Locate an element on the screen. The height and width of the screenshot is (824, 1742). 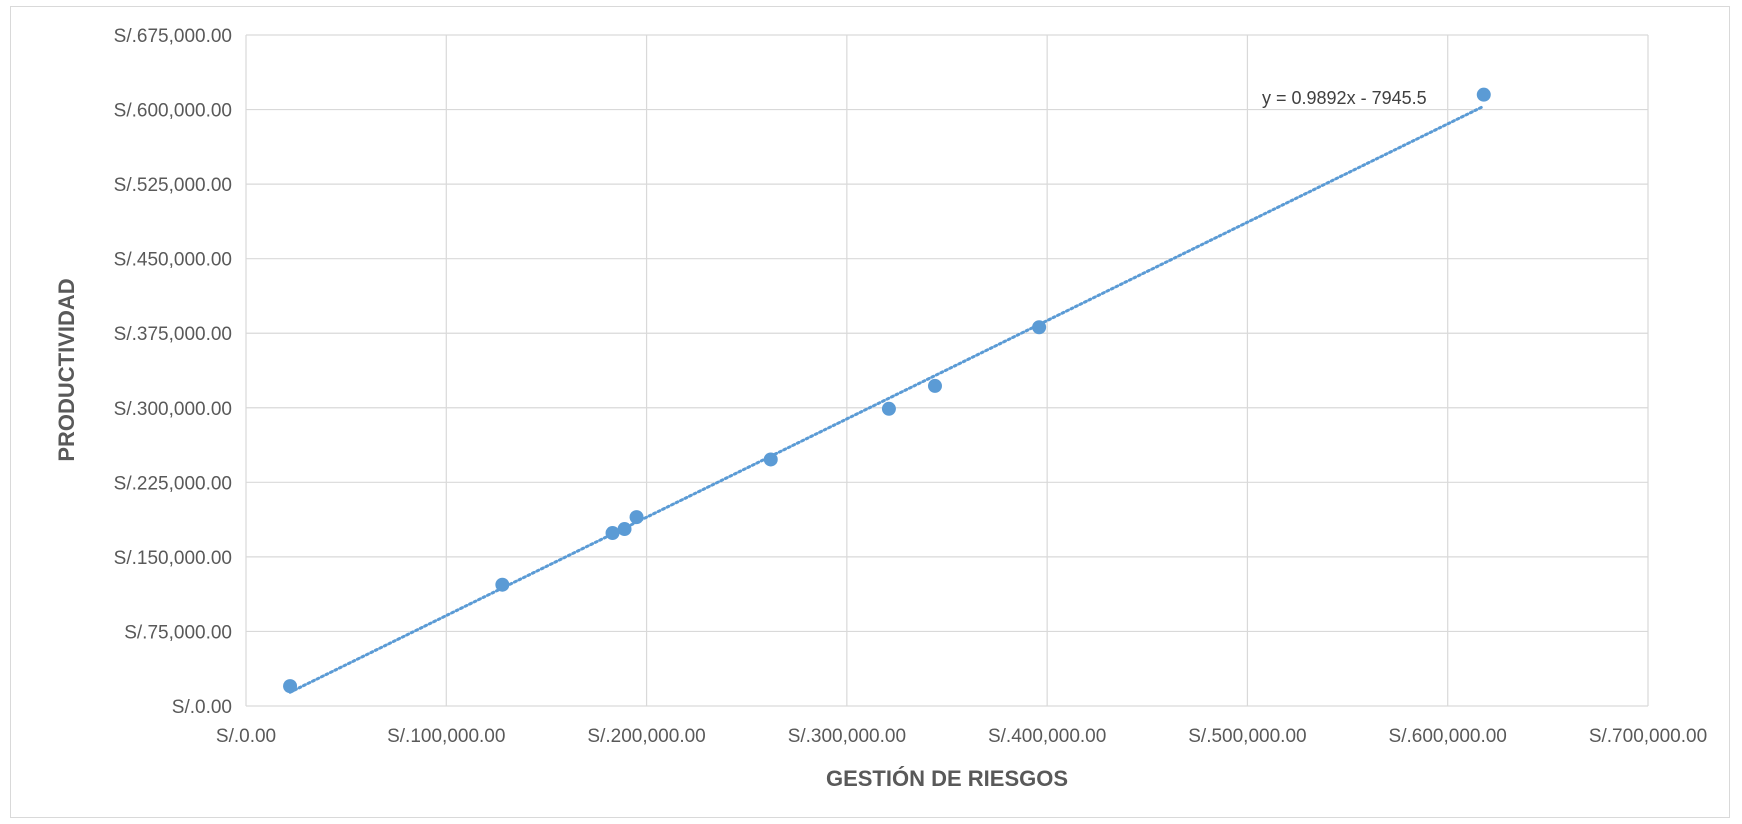
y-tick-label: S/.150,000.00 is located at coordinates (173, 558).